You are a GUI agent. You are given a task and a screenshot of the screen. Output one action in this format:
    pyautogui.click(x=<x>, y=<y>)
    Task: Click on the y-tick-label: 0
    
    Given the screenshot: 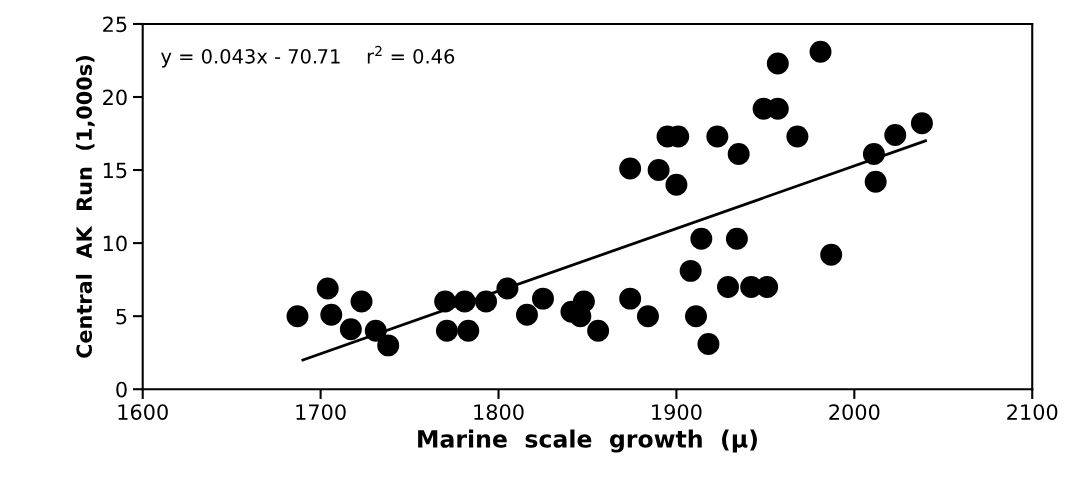 What is the action you would take?
    pyautogui.click(x=121, y=389)
    